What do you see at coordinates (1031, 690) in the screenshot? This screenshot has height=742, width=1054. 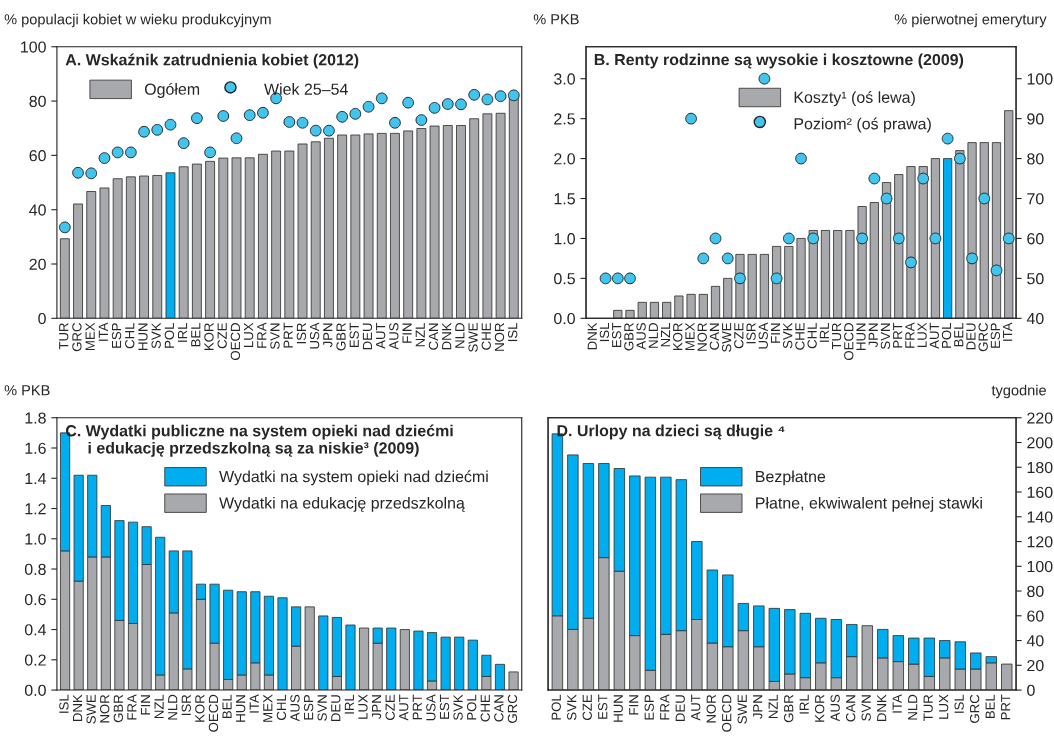 I see `y2-tick-label: 0` at bounding box center [1031, 690].